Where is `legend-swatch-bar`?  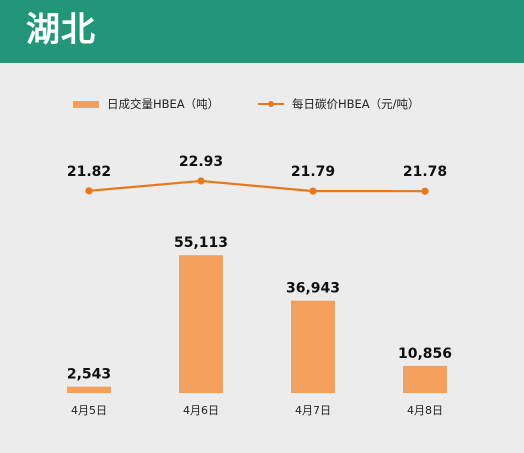
legend-swatch-bar is located at coordinates (86, 104).